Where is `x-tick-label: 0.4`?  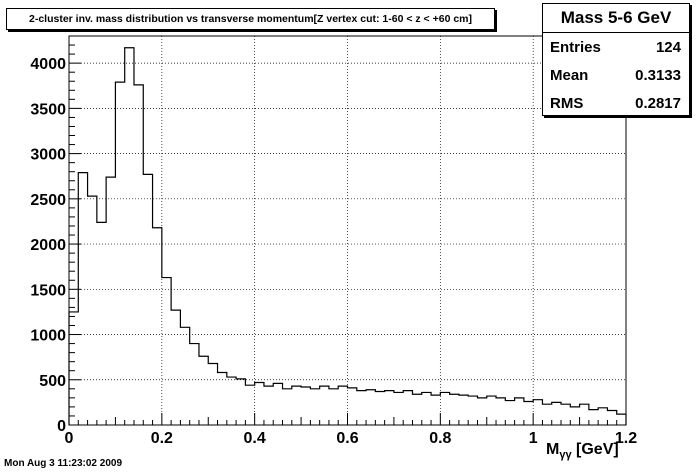
x-tick-label: 0.4 is located at coordinates (255, 438).